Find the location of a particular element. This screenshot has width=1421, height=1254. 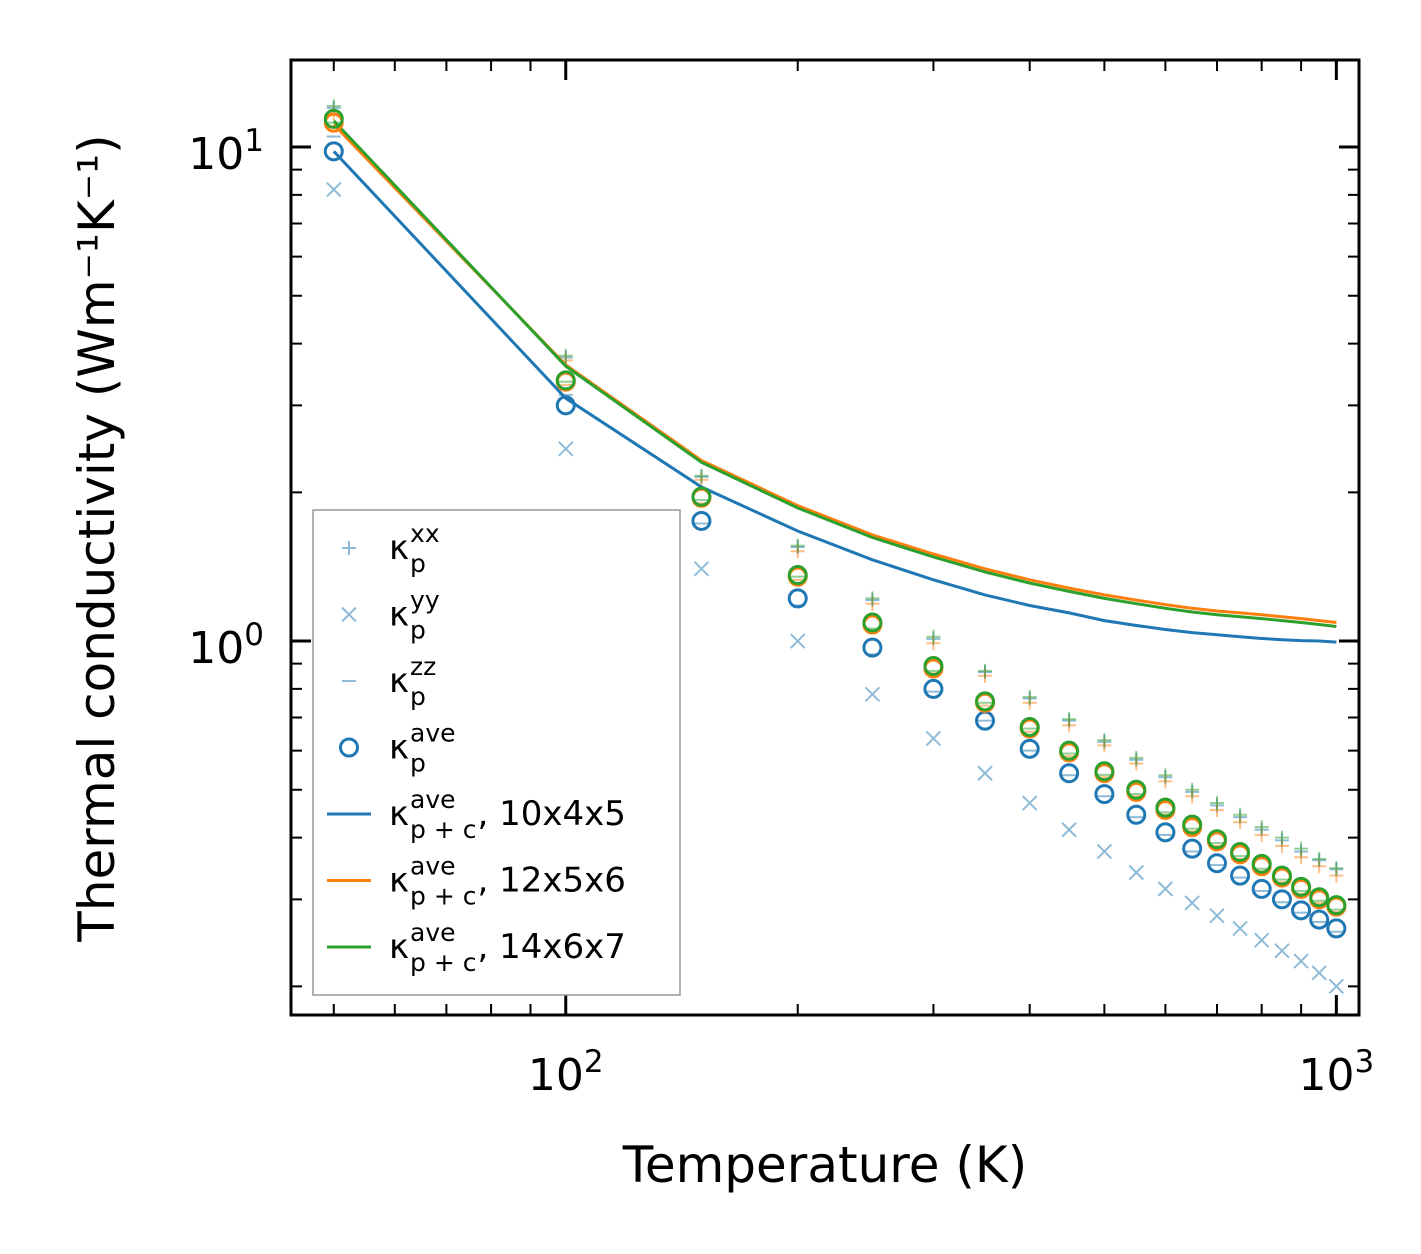

x-tick-label: 102 is located at coordinates (566, 1072).